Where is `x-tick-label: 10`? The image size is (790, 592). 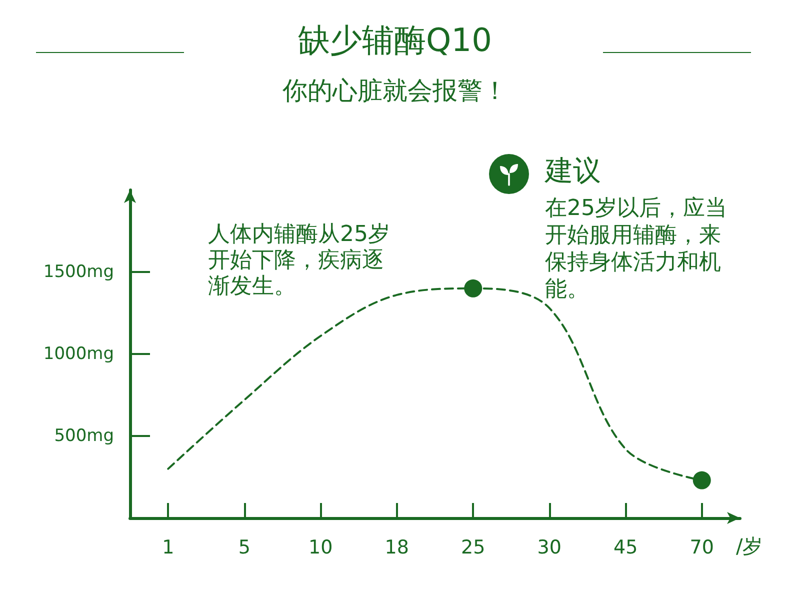 x-tick-label: 10 is located at coordinates (320, 547).